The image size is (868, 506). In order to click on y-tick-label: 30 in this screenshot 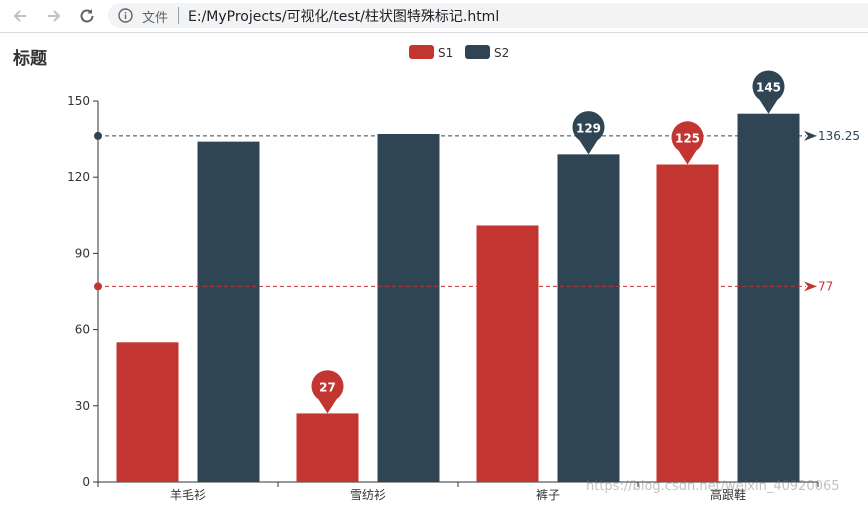, I will do `click(82, 406)`.